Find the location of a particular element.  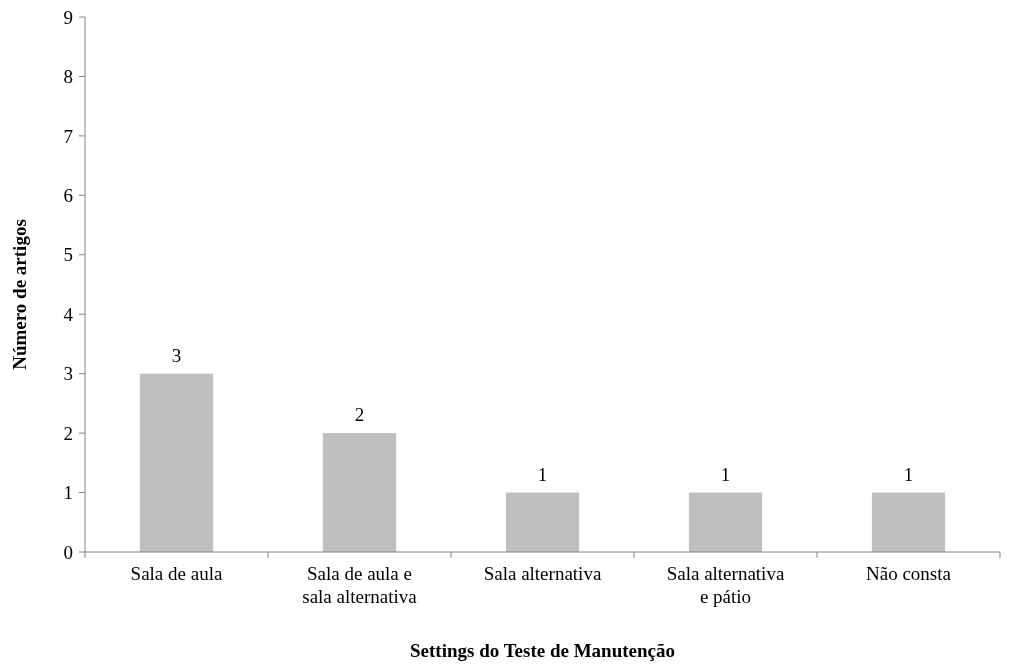

x-axis-title: Settings do Teste de Manutenção is located at coordinates (542, 650).